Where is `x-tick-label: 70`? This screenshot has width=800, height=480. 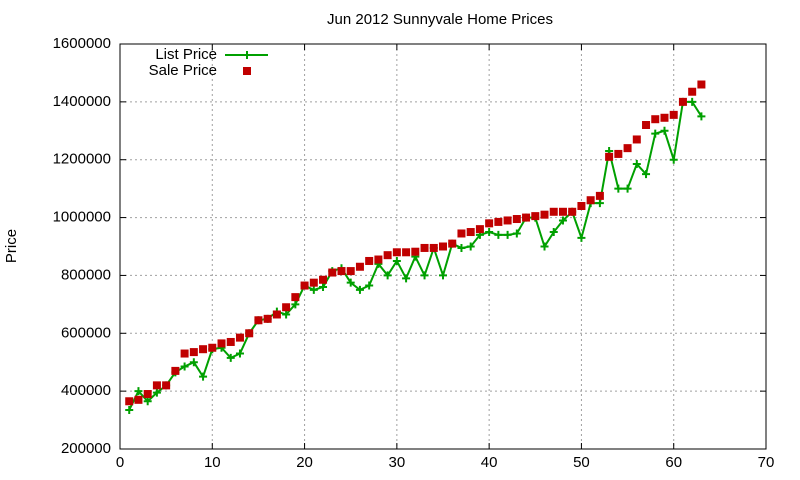 x-tick-label: 70 is located at coordinates (766, 462).